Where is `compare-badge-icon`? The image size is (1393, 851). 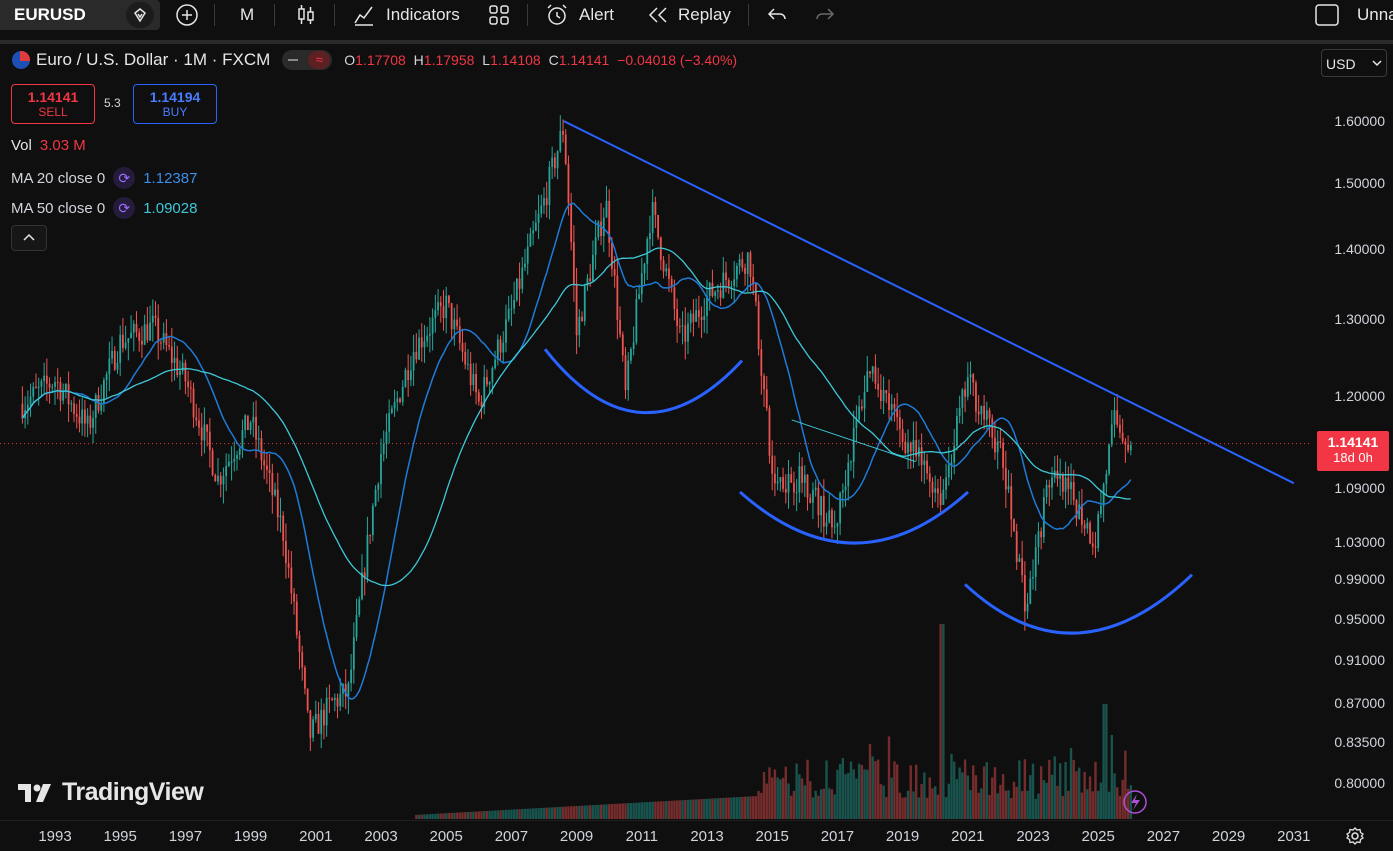 compare-badge-icon is located at coordinates (140, 15).